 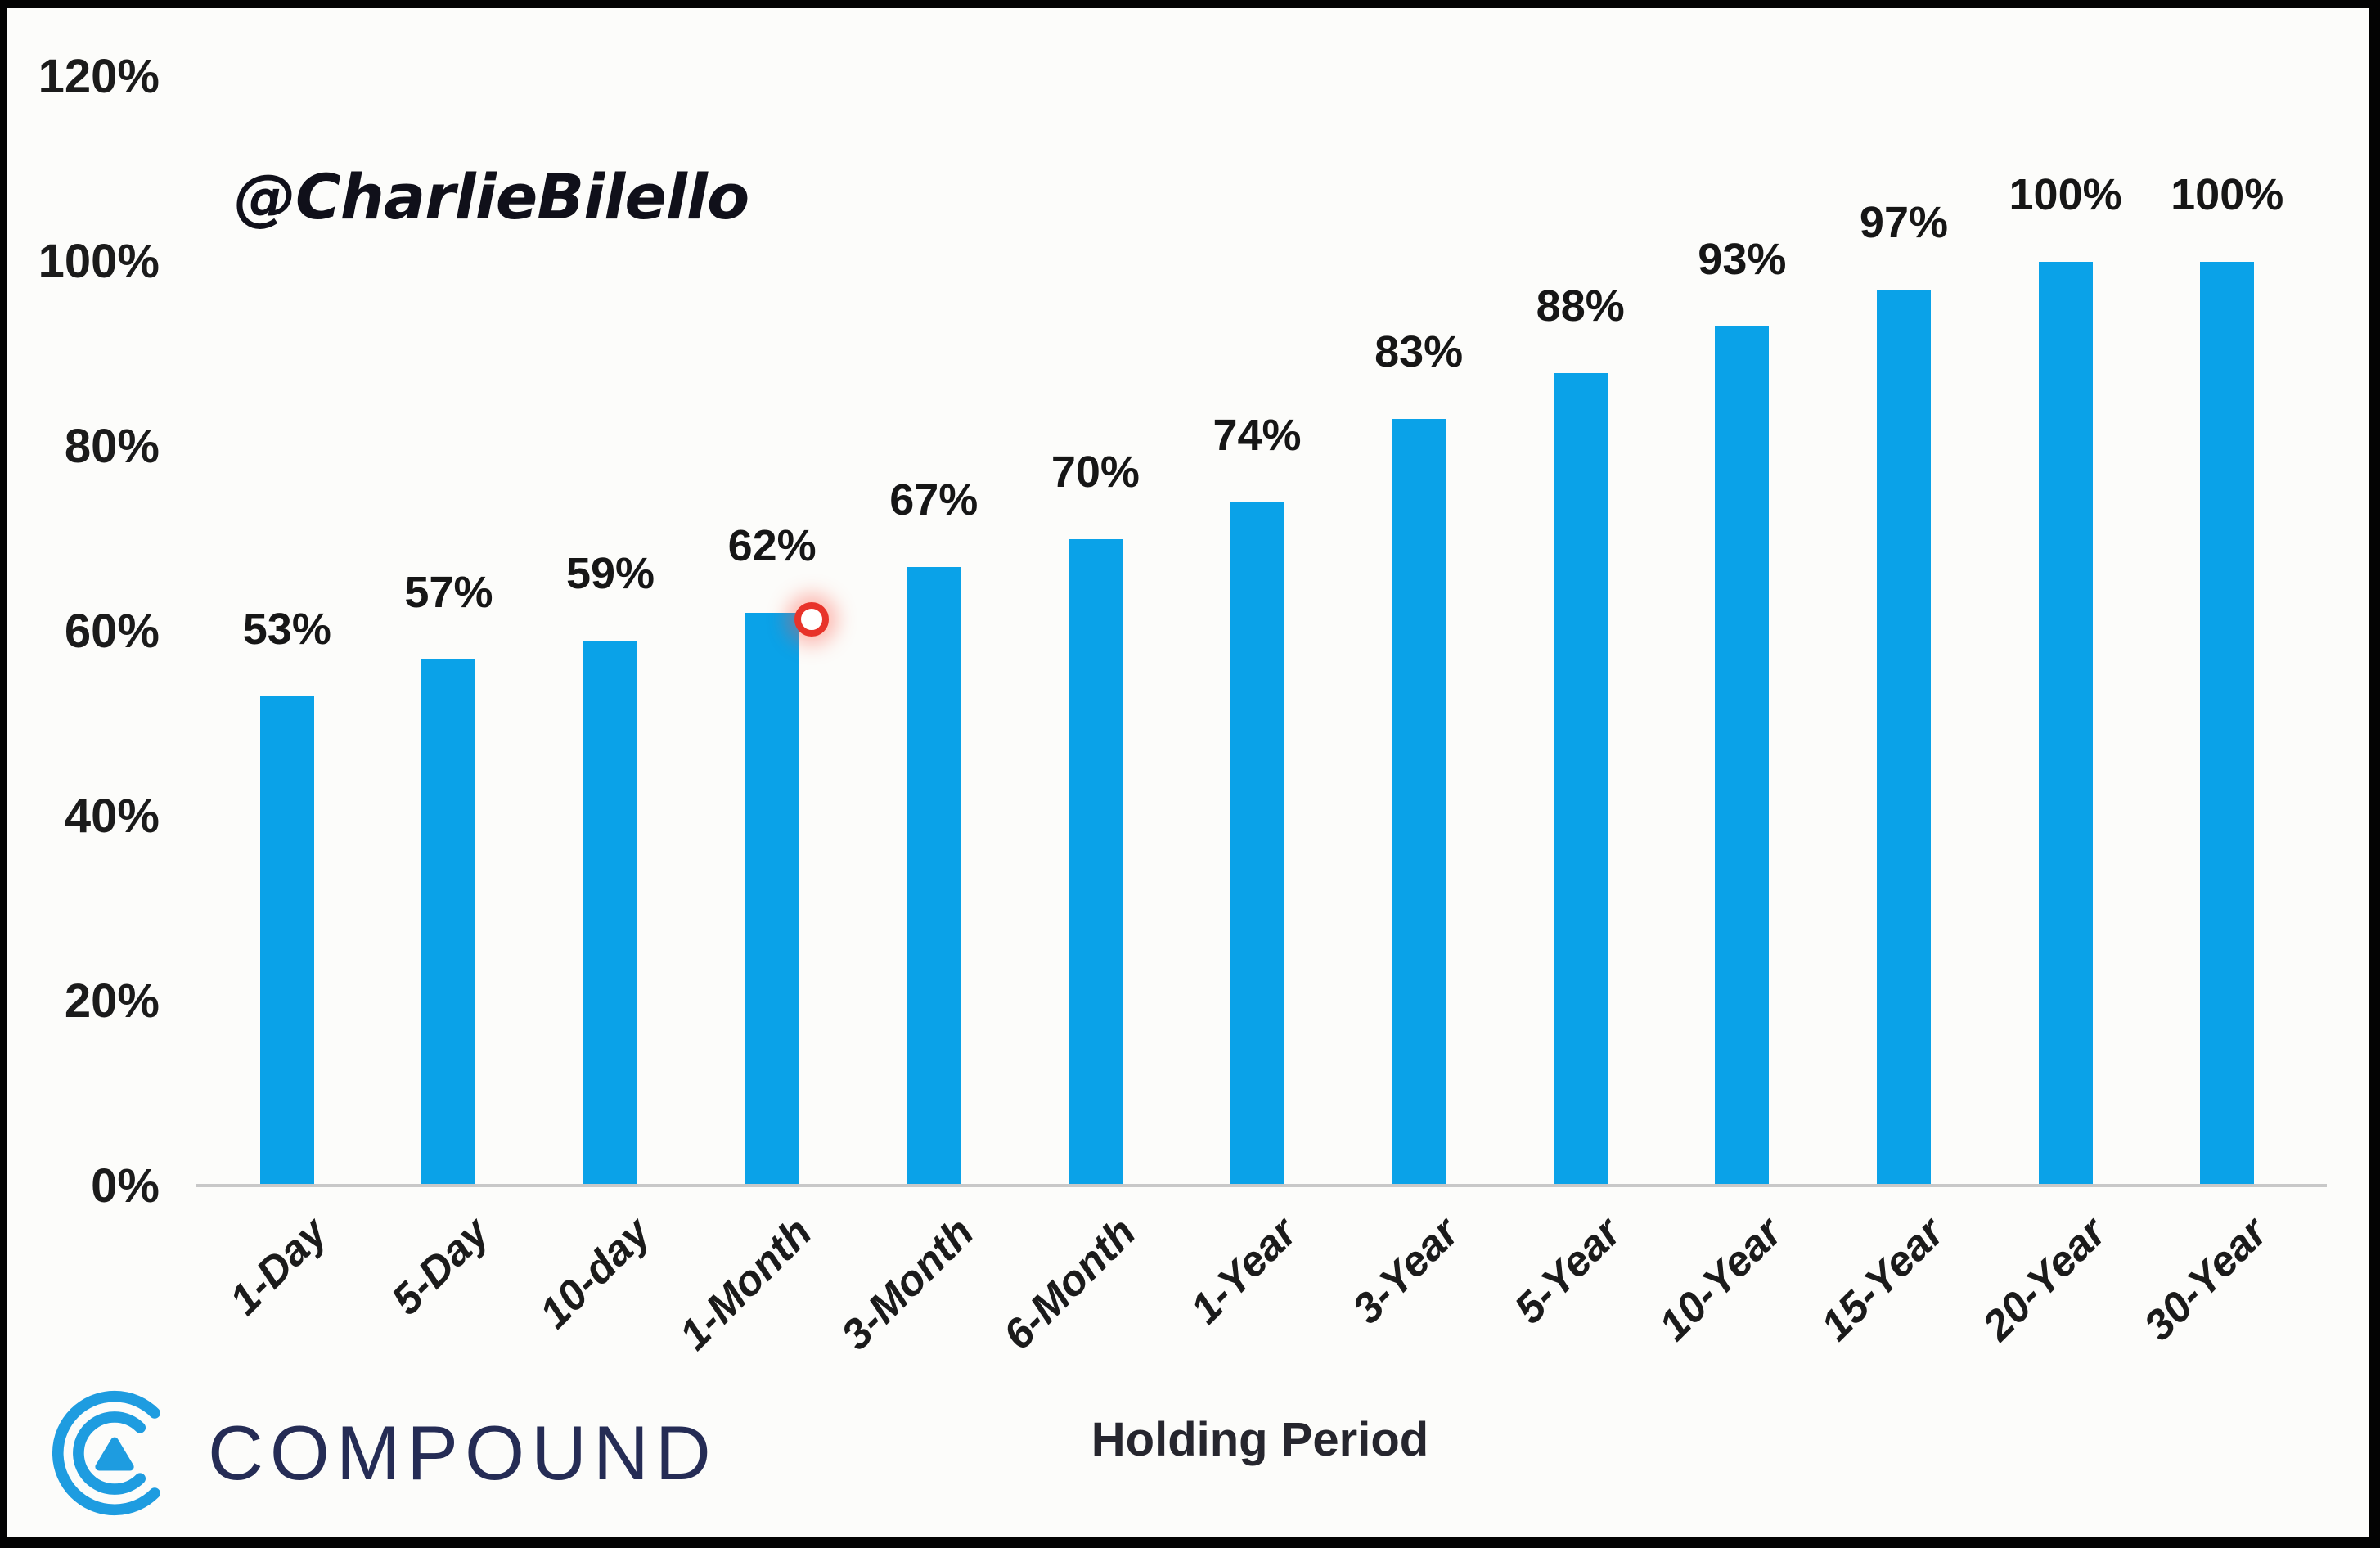 What do you see at coordinates (1419, 803) in the screenshot?
I see `bar-3-Year` at bounding box center [1419, 803].